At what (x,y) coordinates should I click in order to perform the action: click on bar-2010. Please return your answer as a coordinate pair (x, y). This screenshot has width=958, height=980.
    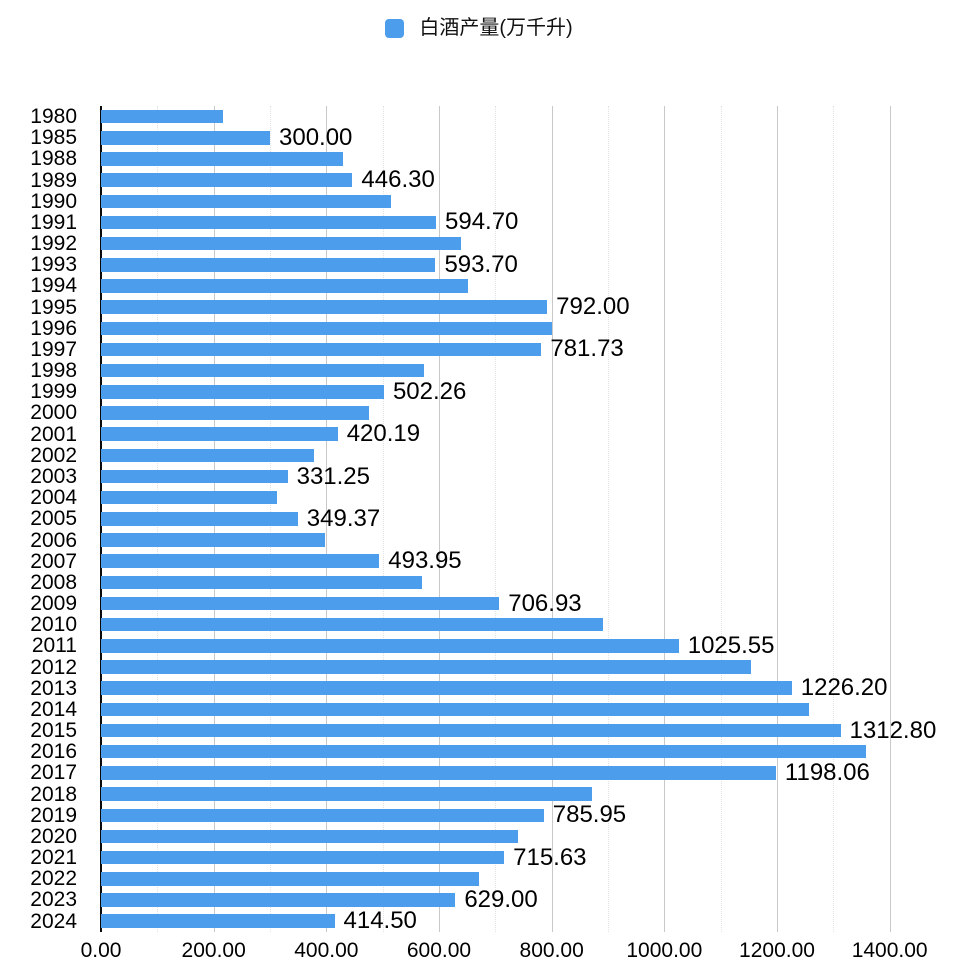
    Looking at the image, I should click on (352, 624).